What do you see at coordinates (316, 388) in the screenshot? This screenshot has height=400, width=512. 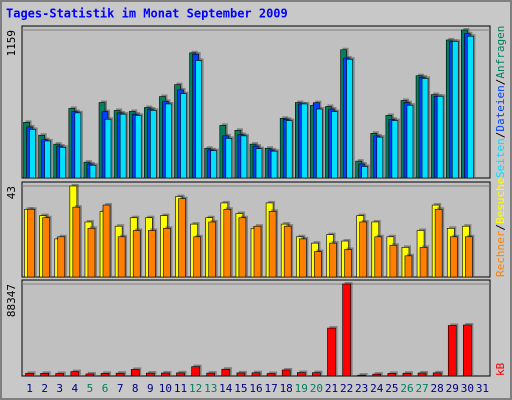 I see `x-tick-label: 20` at bounding box center [316, 388].